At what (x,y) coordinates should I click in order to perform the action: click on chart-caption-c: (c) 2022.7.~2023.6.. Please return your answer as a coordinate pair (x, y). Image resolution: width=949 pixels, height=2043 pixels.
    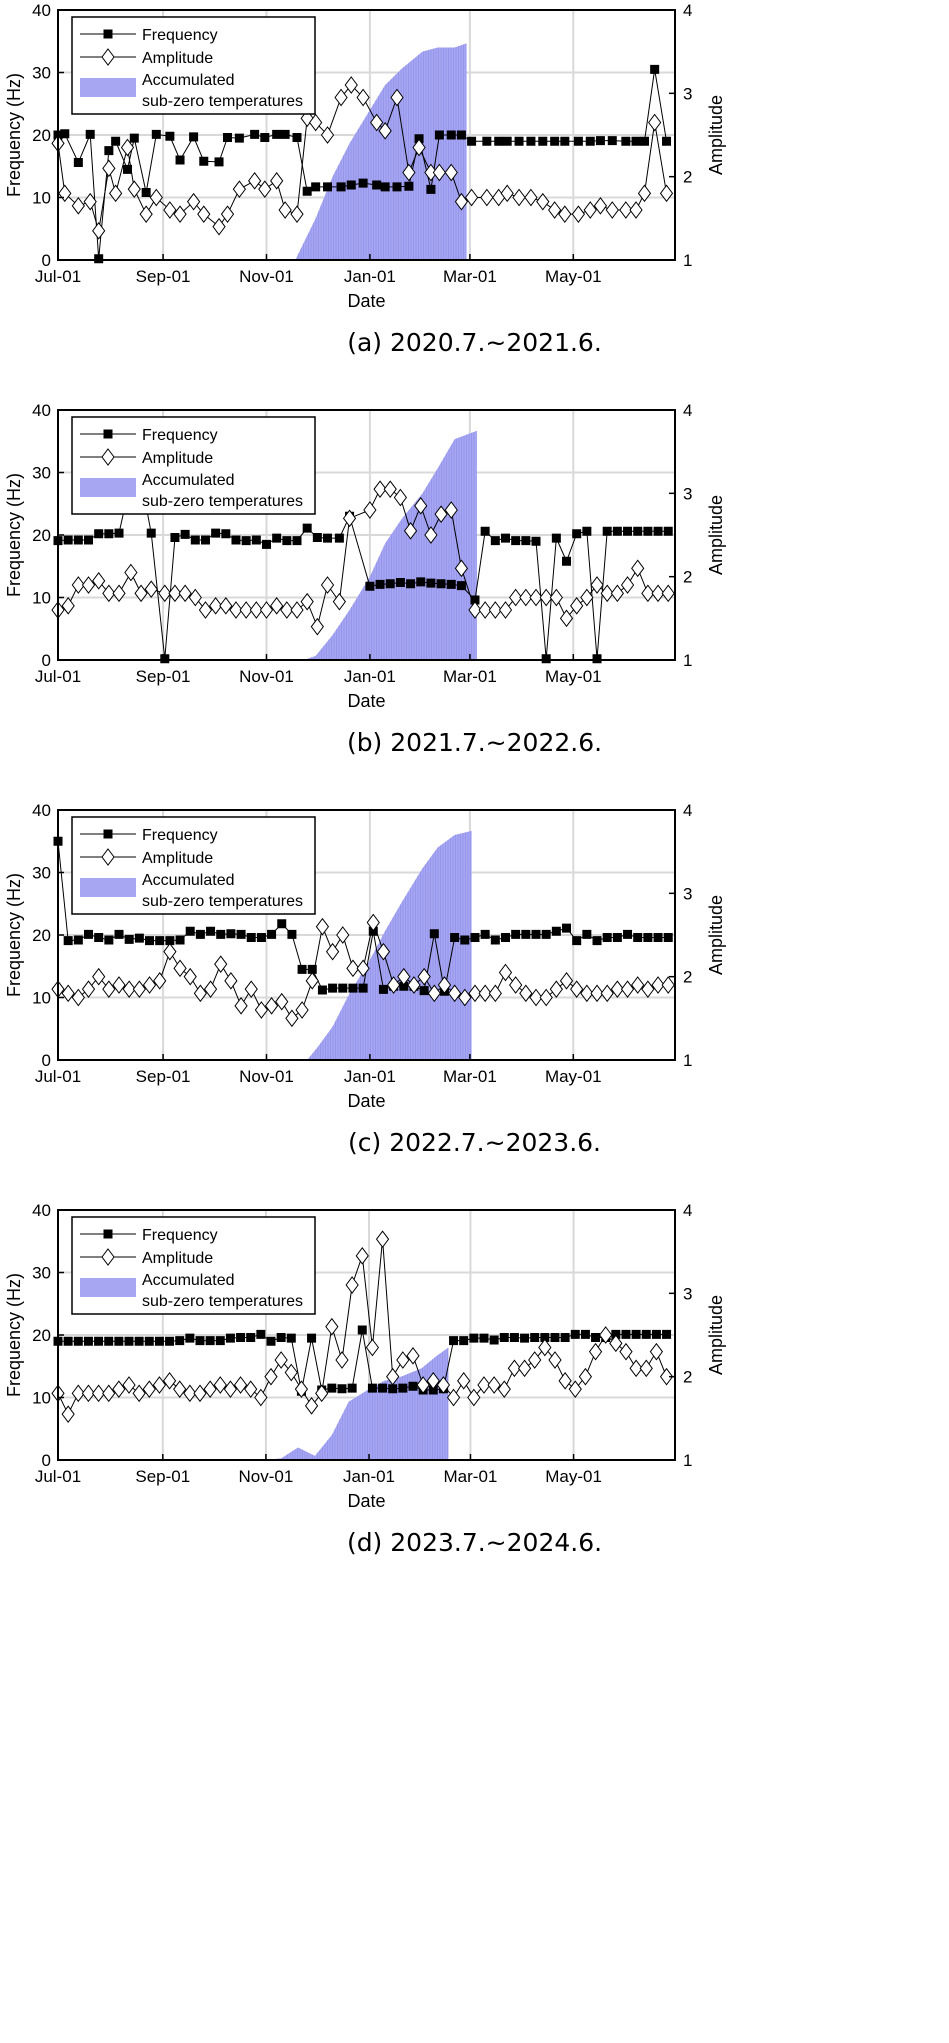
    Looking at the image, I should click on (474, 1142).